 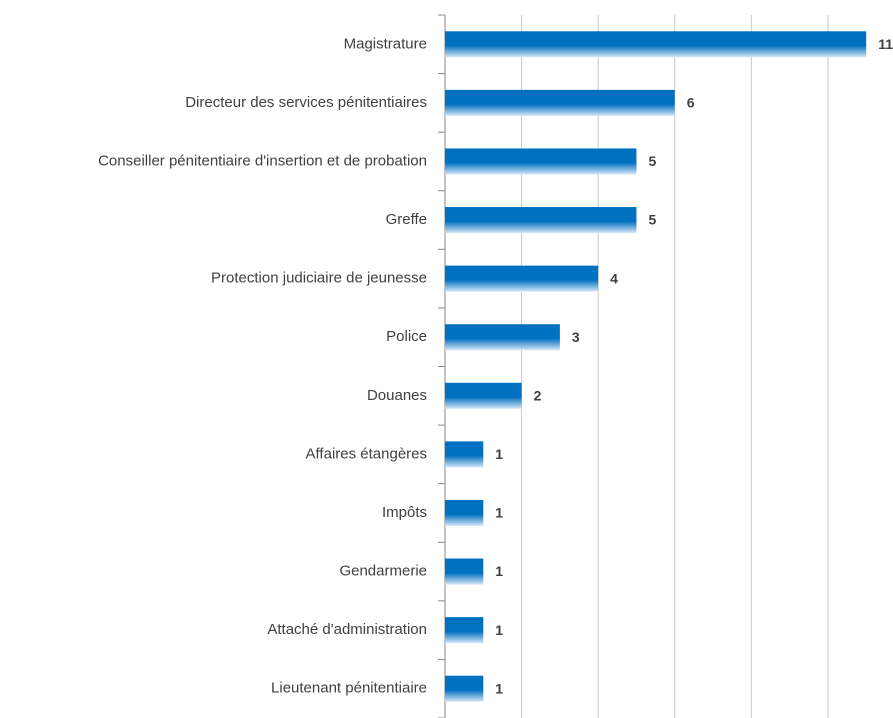 I want to click on category-label: Protection judiciaire de jeunesse, so click(x=319, y=278).